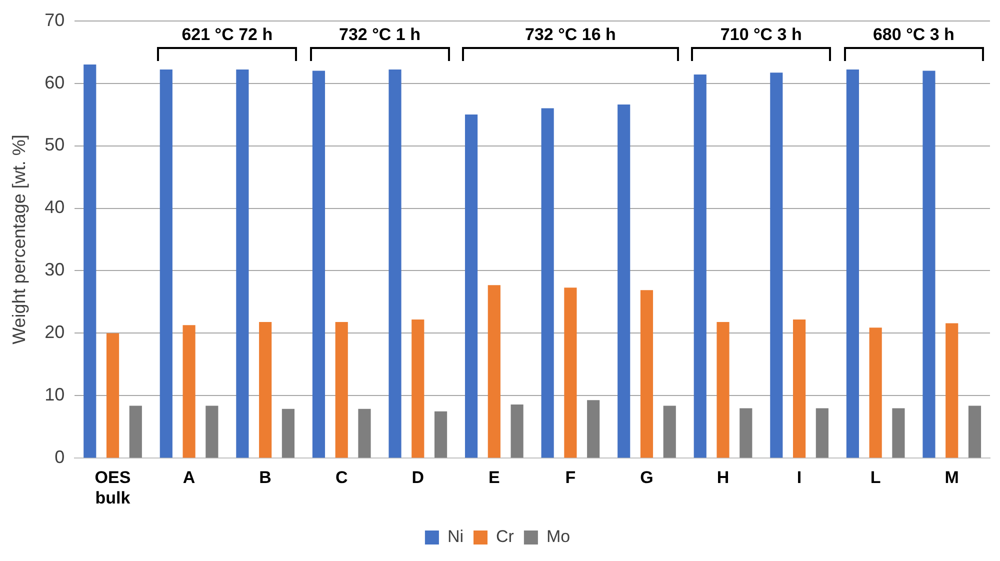 Image resolution: width=1000 pixels, height=561 pixels. I want to click on annotation: 732 °C 16 h, so click(570, 34).